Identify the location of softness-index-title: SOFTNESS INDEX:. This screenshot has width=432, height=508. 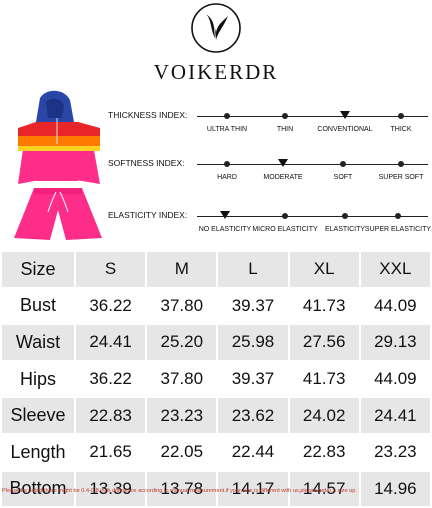
(146, 163).